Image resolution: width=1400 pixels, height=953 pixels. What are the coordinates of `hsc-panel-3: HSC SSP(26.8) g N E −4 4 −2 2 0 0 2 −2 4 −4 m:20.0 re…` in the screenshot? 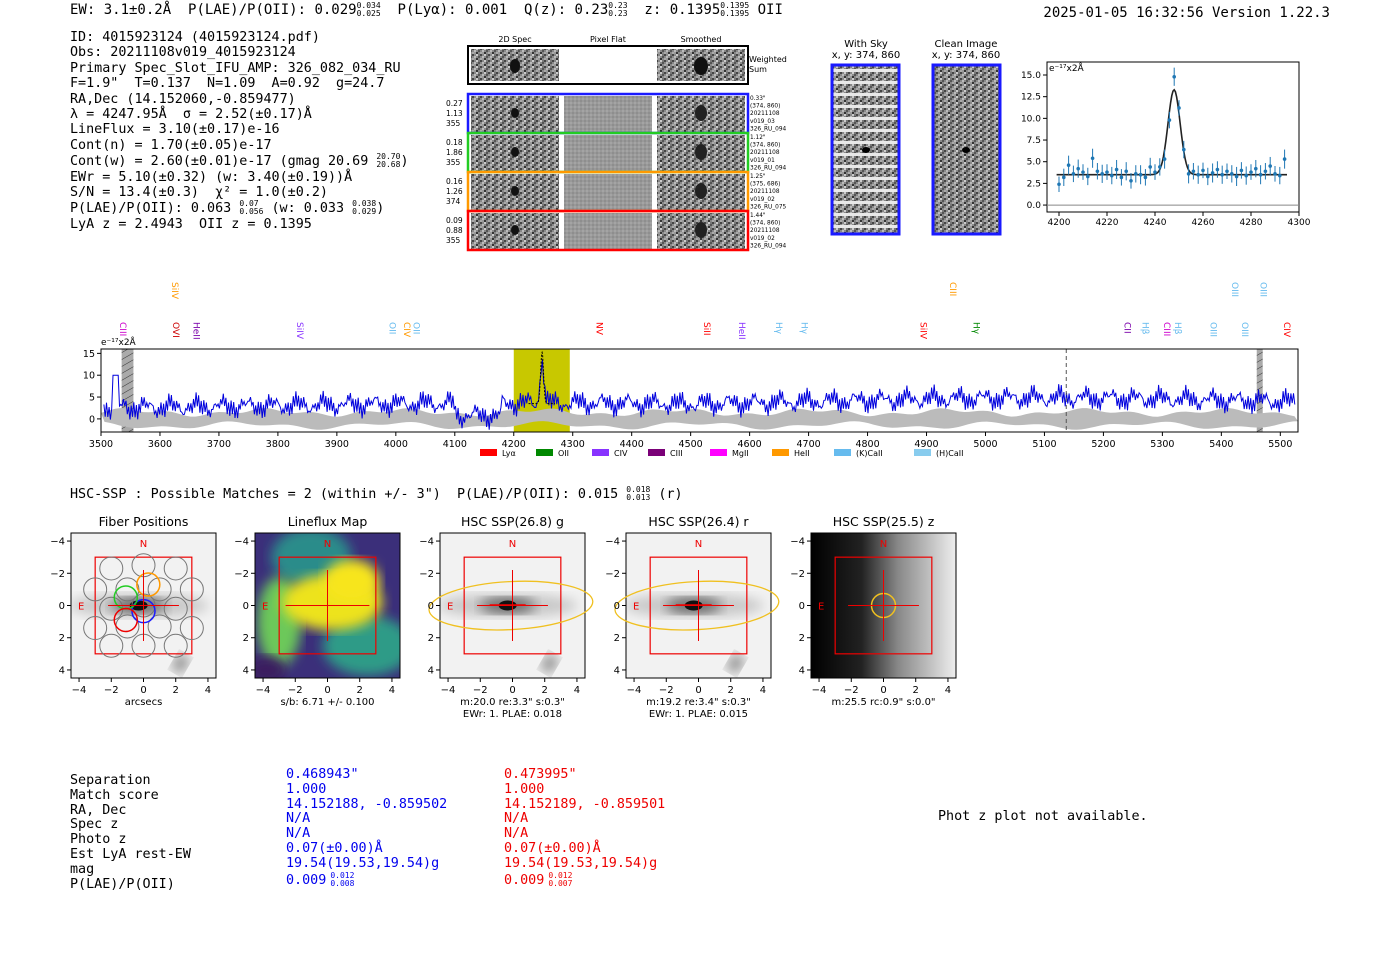 It's located at (506, 617).